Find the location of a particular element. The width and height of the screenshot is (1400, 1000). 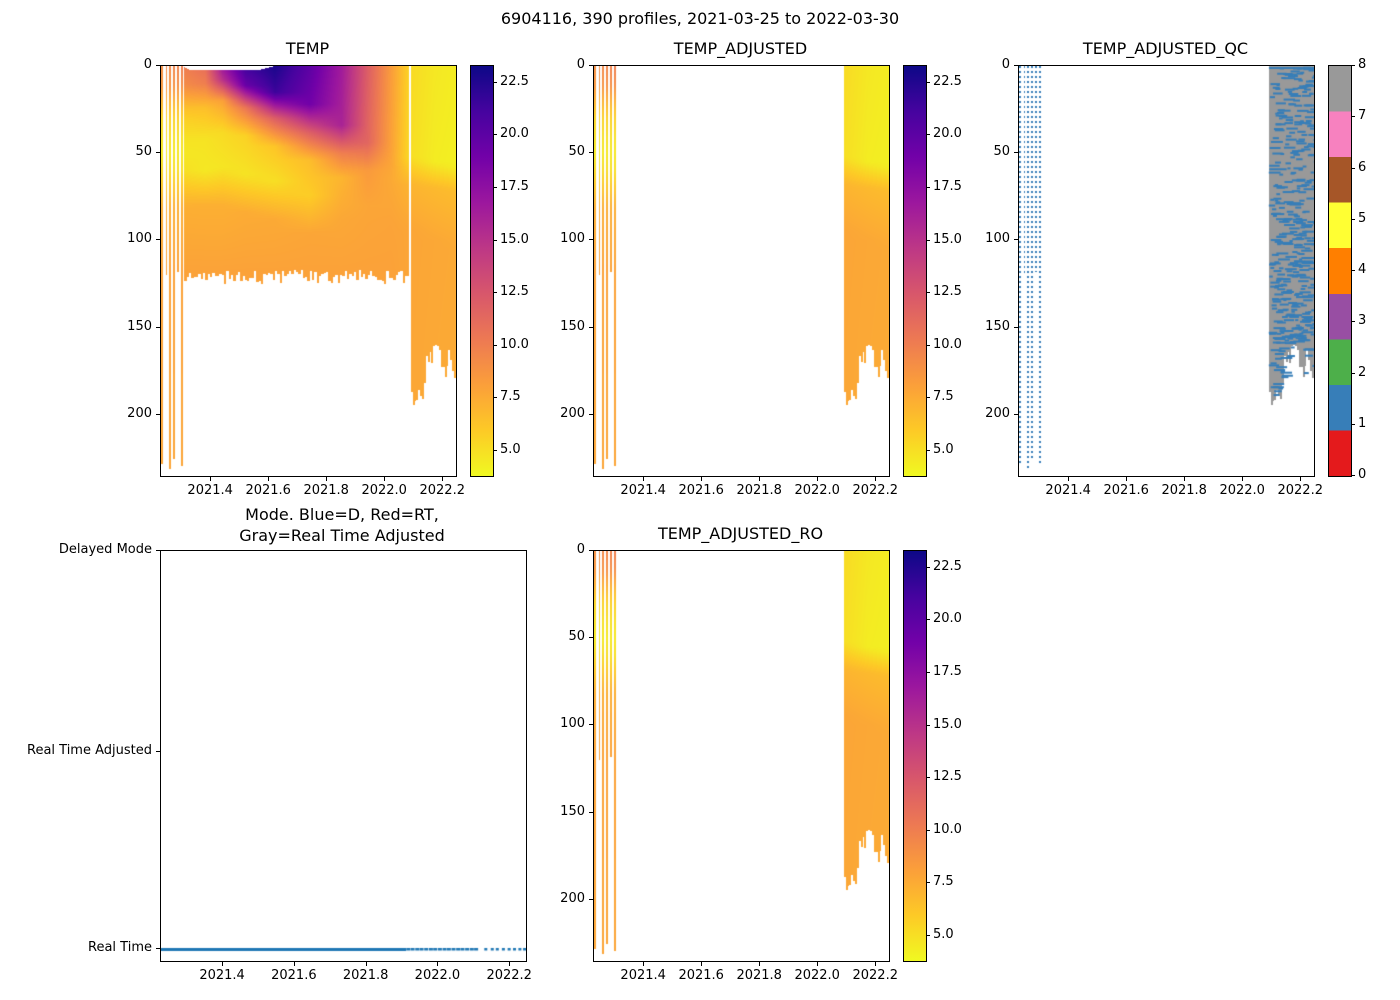

qc-colorbar-tick-label: 6 is located at coordinates (1362, 167).